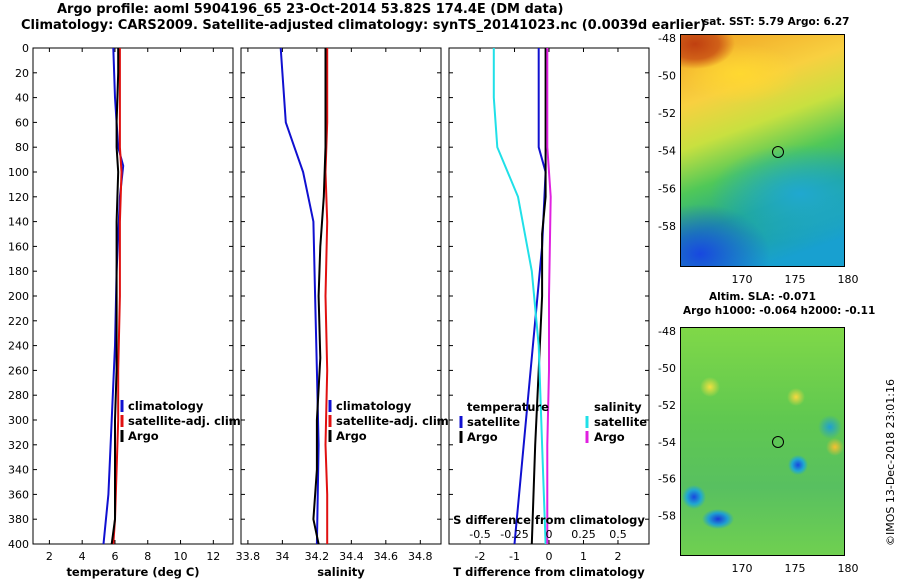 Image resolution: width=900 pixels, height=580 pixels. What do you see at coordinates (22, 73) in the screenshot?
I see `depth-tick-label: 20` at bounding box center [22, 73].